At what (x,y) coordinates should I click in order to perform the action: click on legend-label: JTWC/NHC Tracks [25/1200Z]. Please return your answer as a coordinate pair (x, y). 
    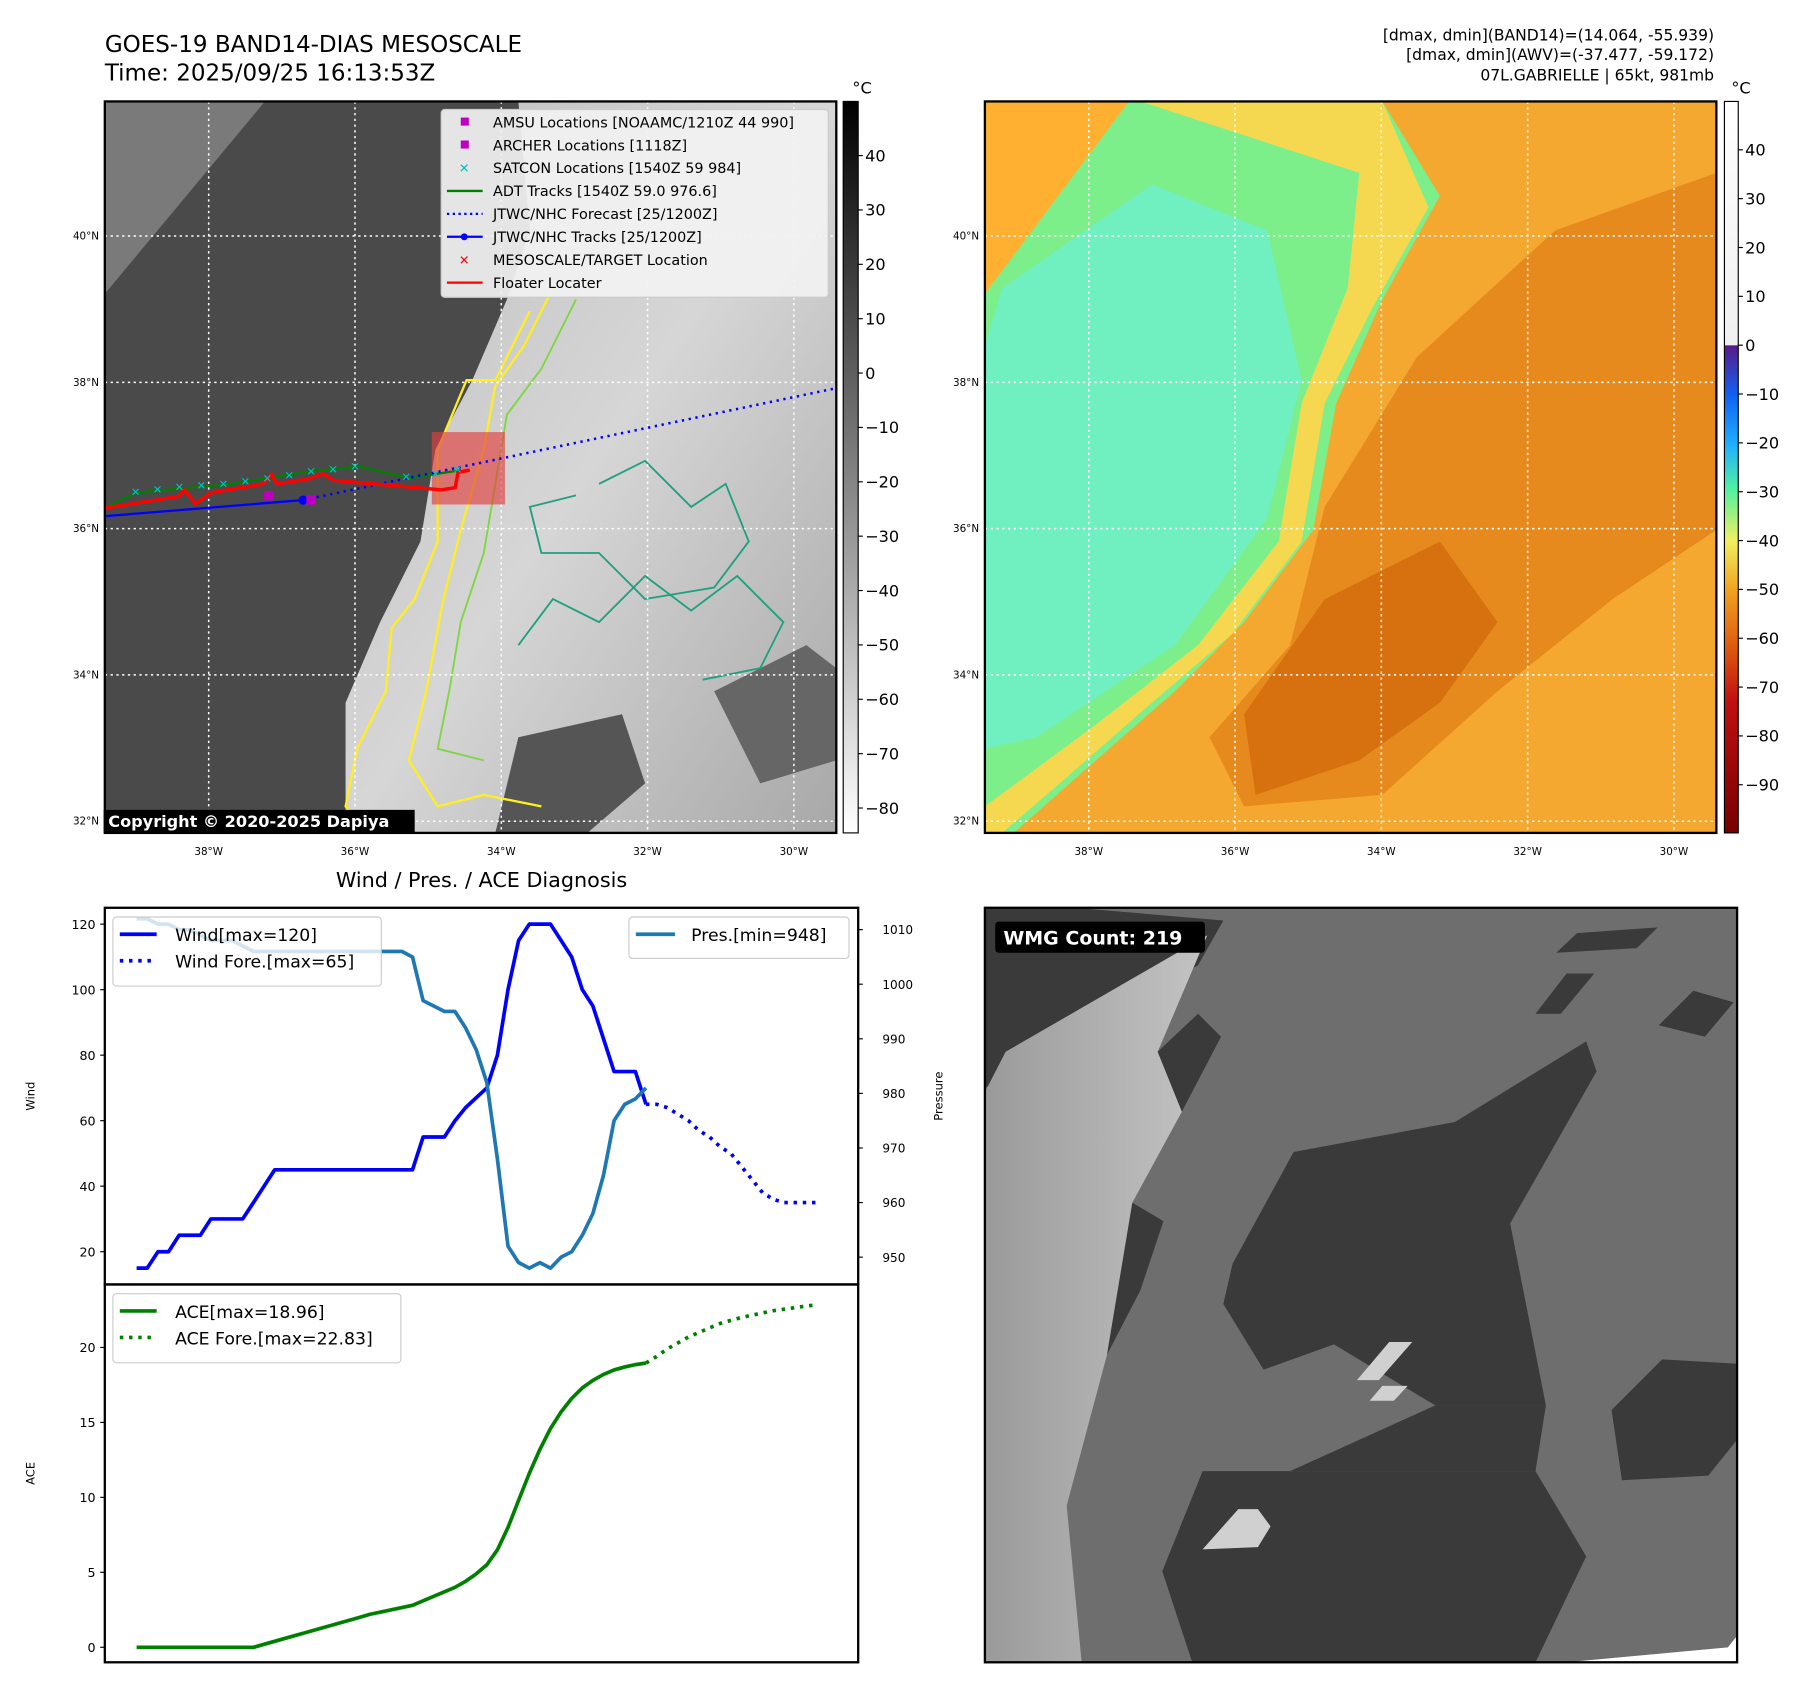
    Looking at the image, I should click on (597, 238).